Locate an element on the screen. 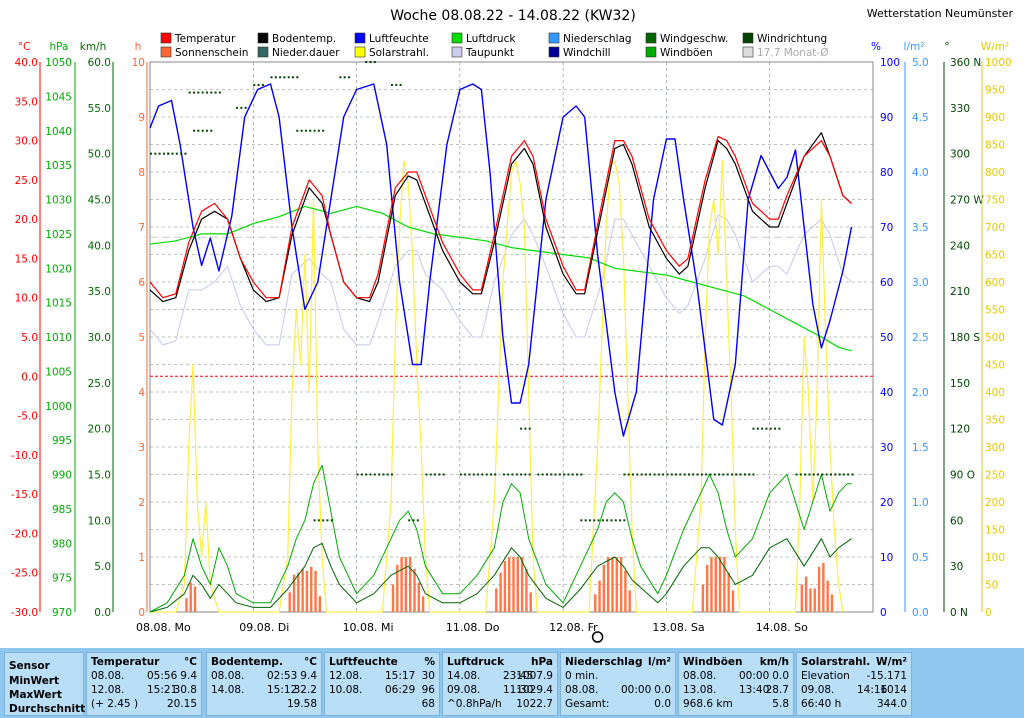  stats-cell: 968.6 km is located at coordinates (708, 704).